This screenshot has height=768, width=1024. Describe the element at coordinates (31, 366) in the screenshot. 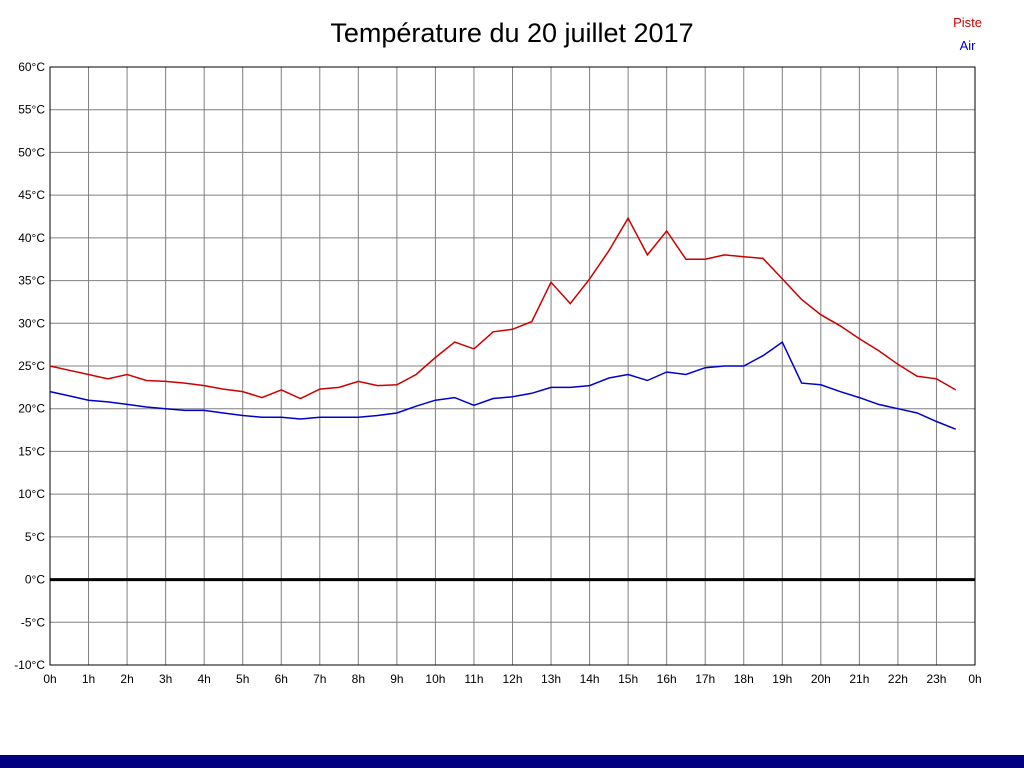

I see `y-tick-label: 25°C` at that location.